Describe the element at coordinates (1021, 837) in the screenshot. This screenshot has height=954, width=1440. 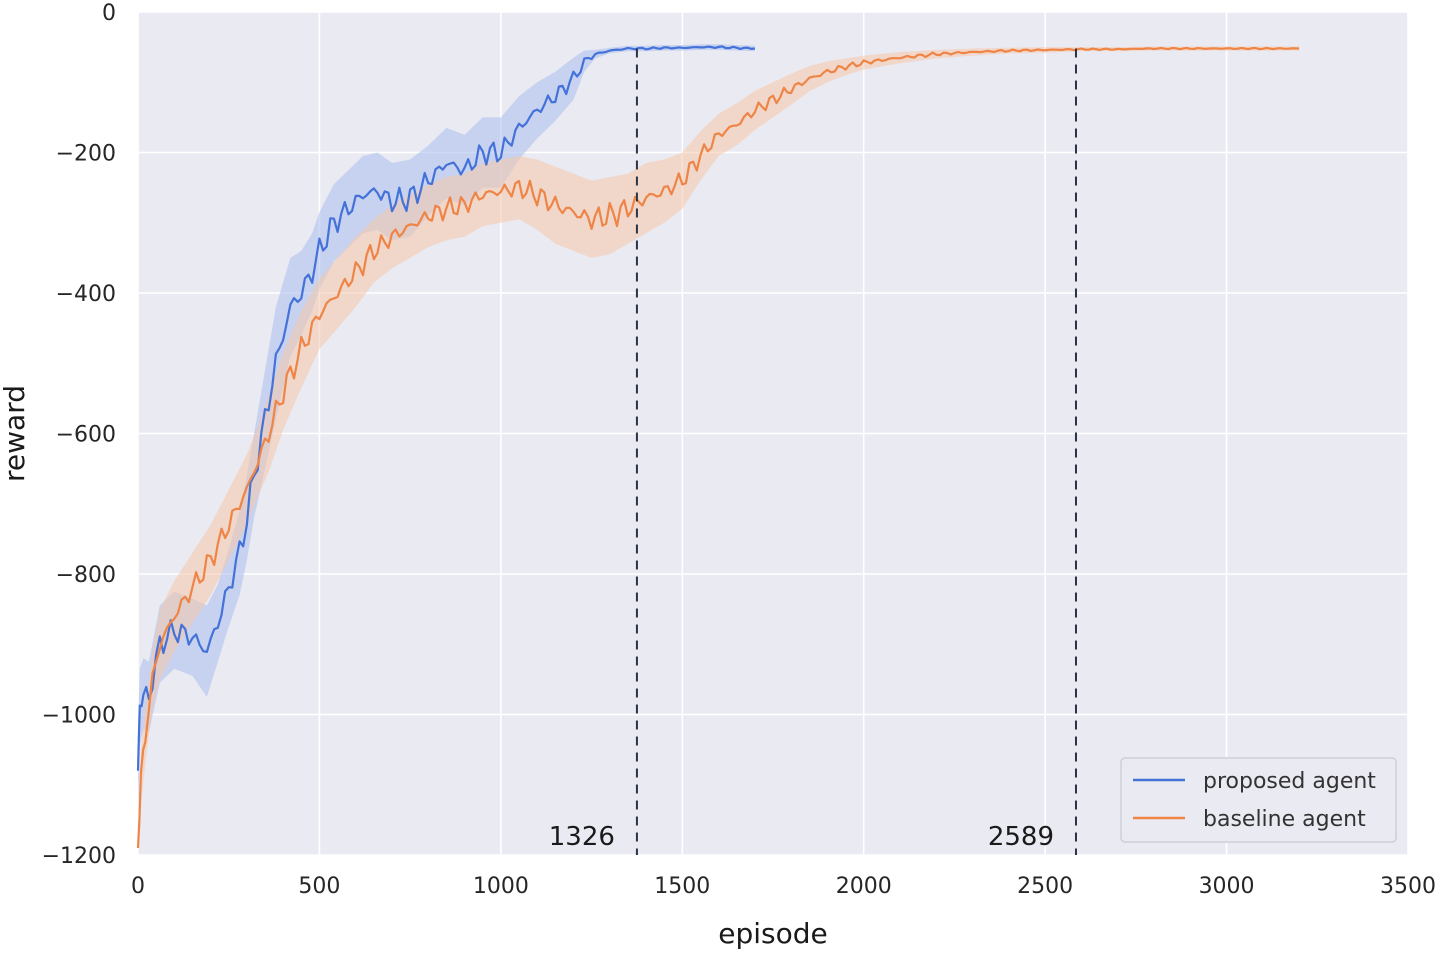
I see `convergence-label: 2589` at that location.